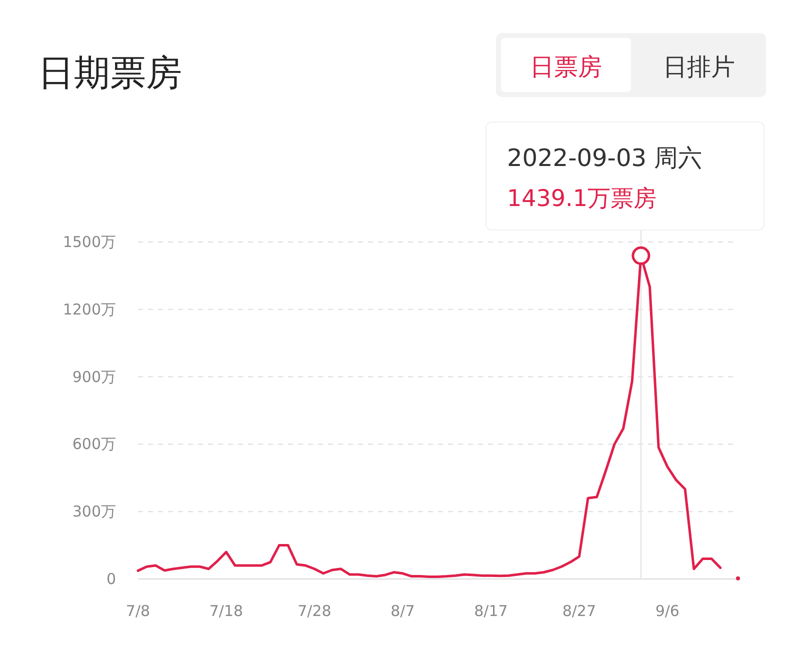 The width and height of the screenshot is (800, 661). Describe the element at coordinates (111, 579) in the screenshot. I see `y-tick-label: 0` at that location.